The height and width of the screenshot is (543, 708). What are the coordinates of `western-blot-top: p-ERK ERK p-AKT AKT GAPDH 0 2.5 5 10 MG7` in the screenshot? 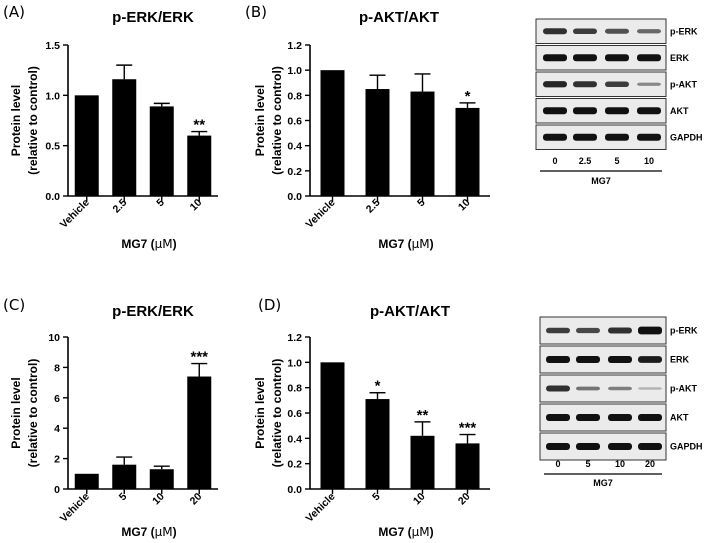 It's located at (619, 102).